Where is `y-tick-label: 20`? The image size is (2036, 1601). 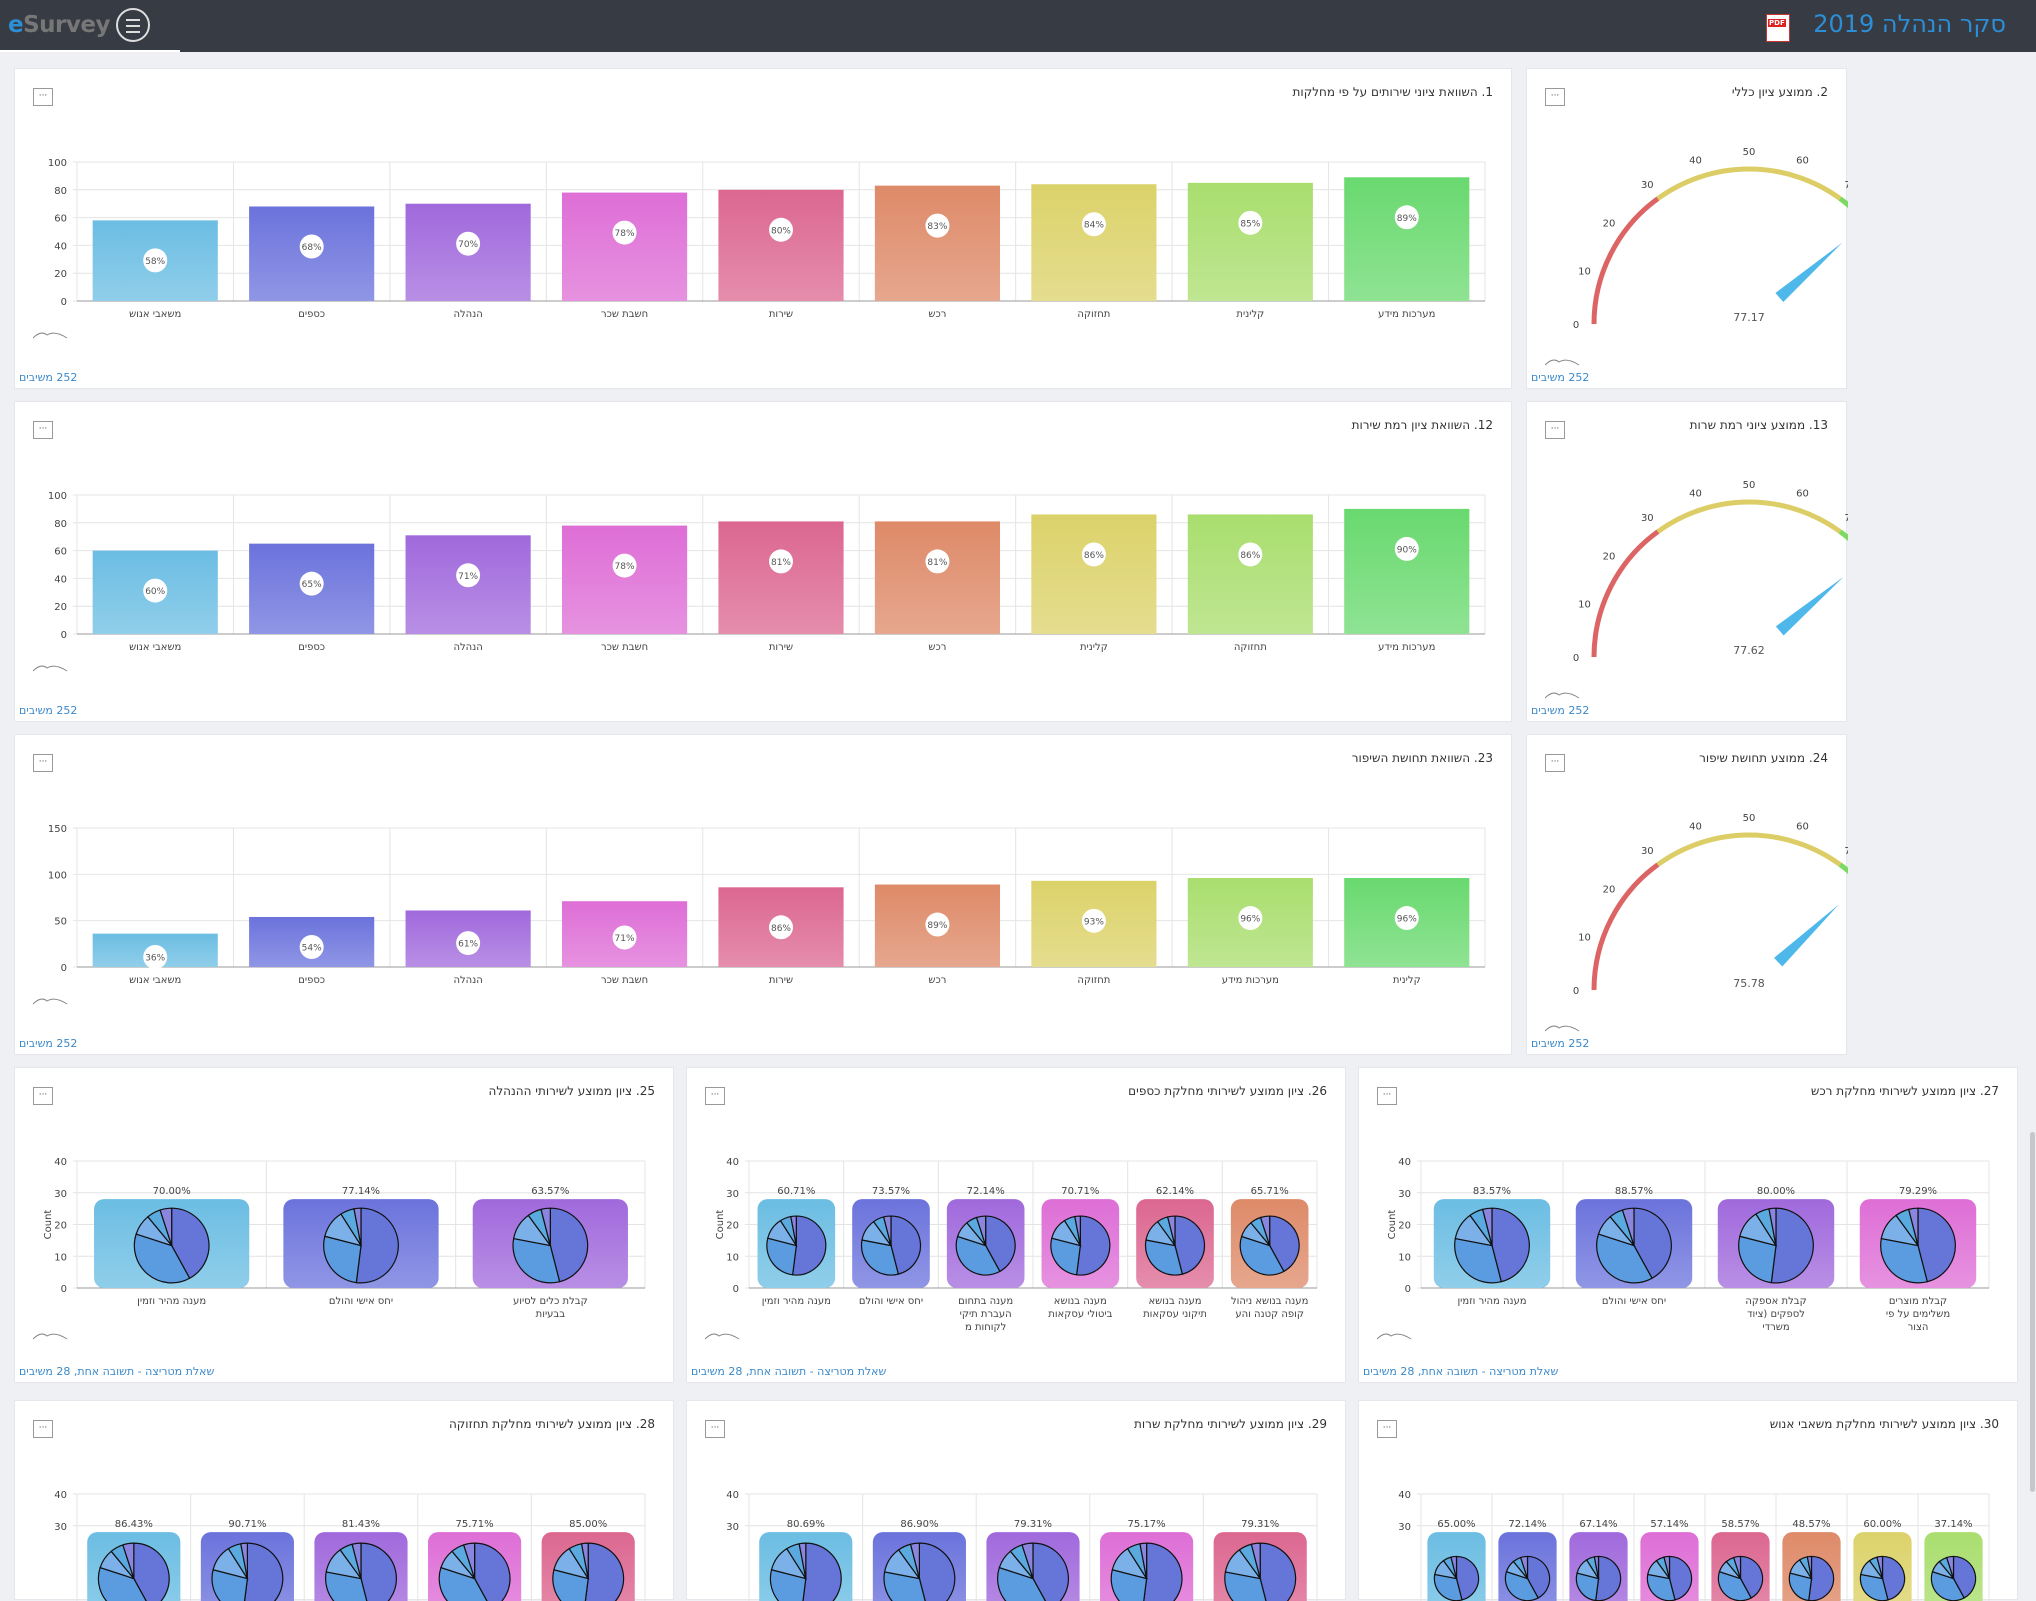
y-tick-label: 20 is located at coordinates (1404, 1226).